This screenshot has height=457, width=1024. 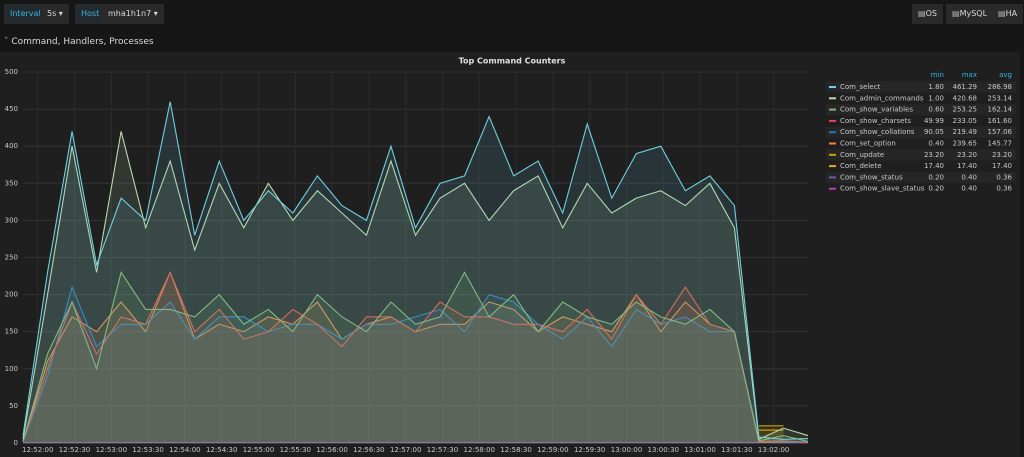 I want to click on x-tick-label: 12:57:00, so click(x=405, y=450).